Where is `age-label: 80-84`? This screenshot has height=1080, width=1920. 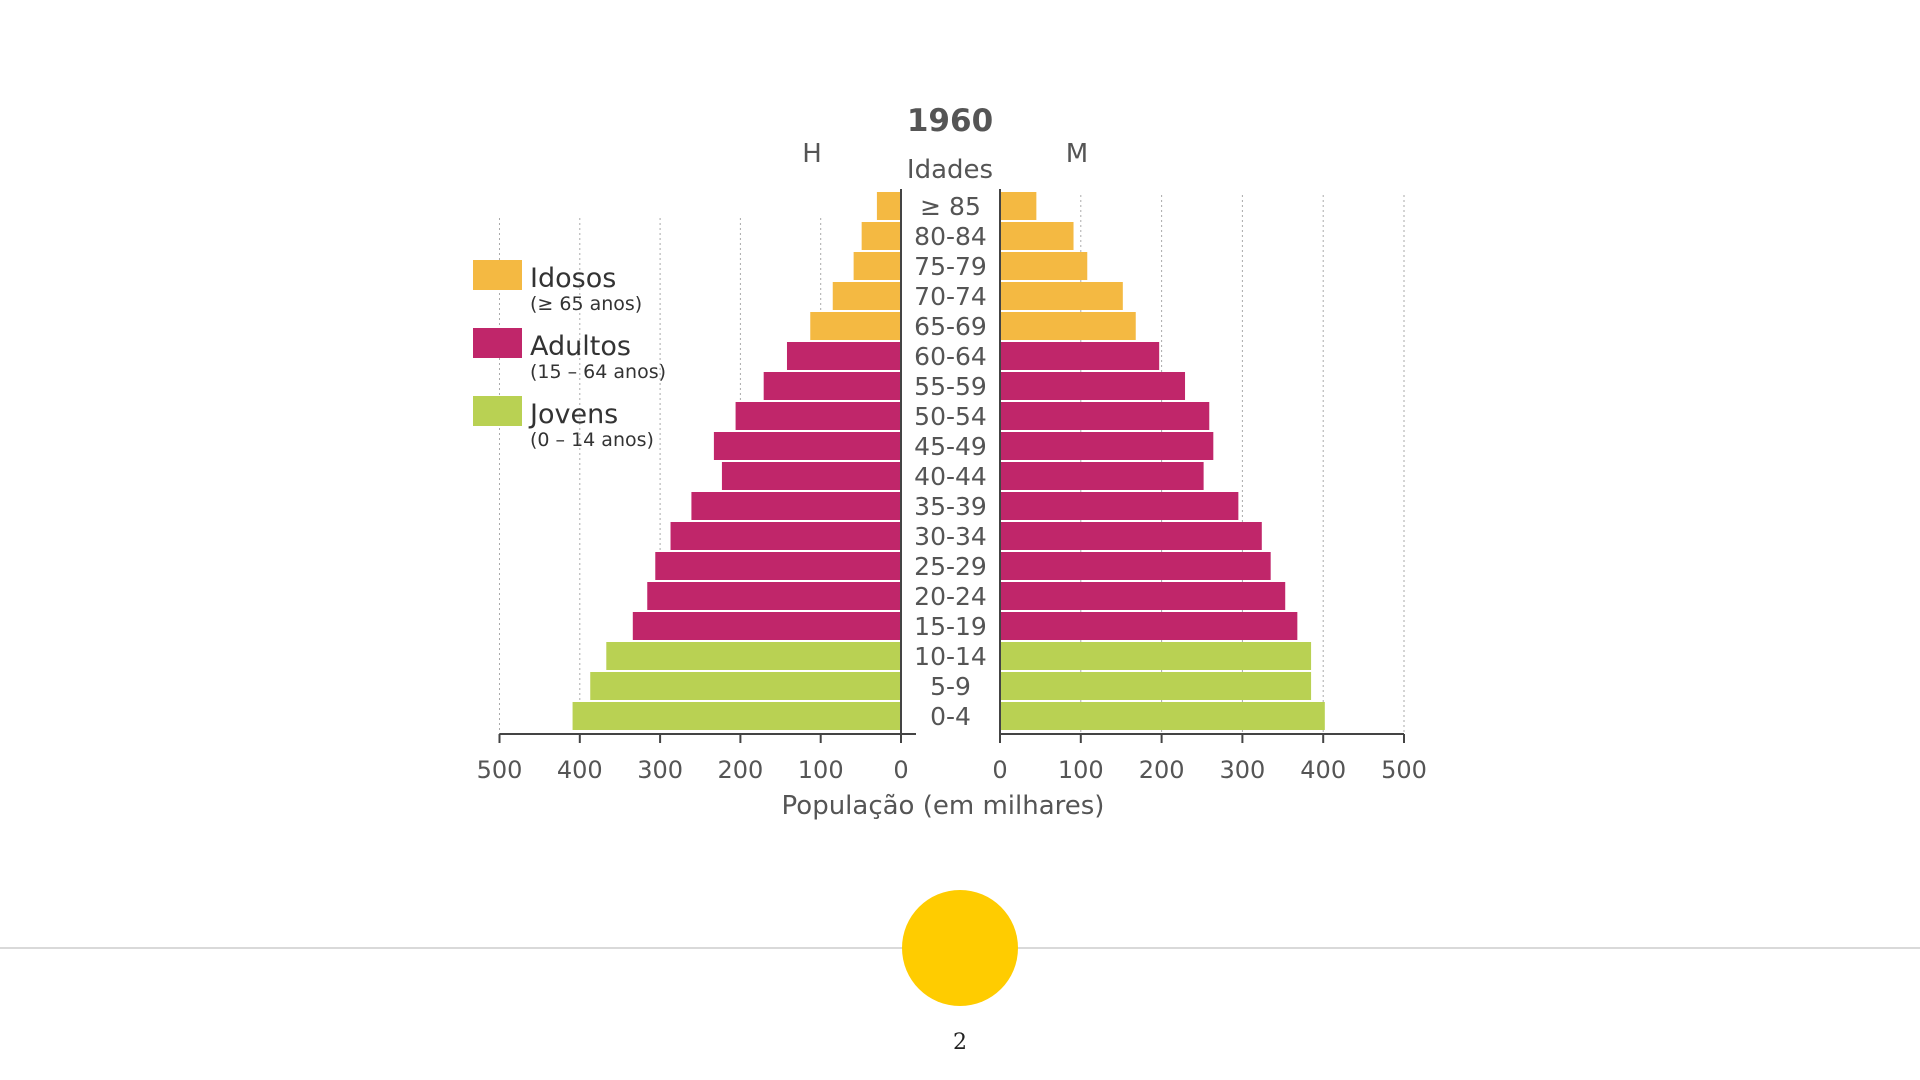 age-label: 80-84 is located at coordinates (950, 236).